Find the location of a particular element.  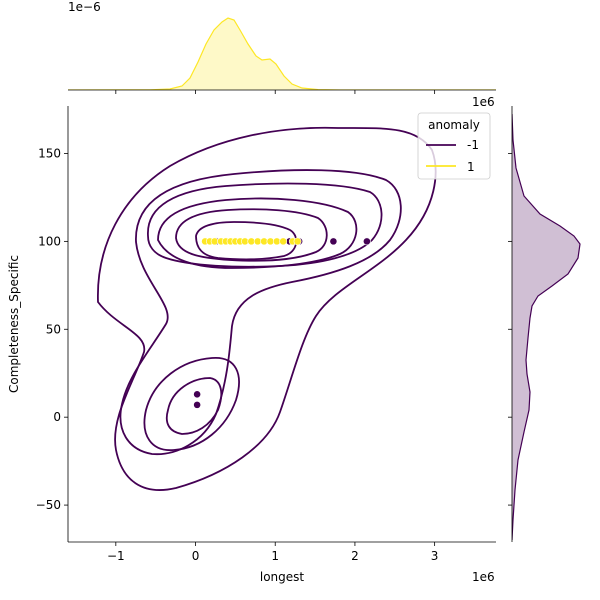

x-tick-label: 0 is located at coordinates (196, 556).